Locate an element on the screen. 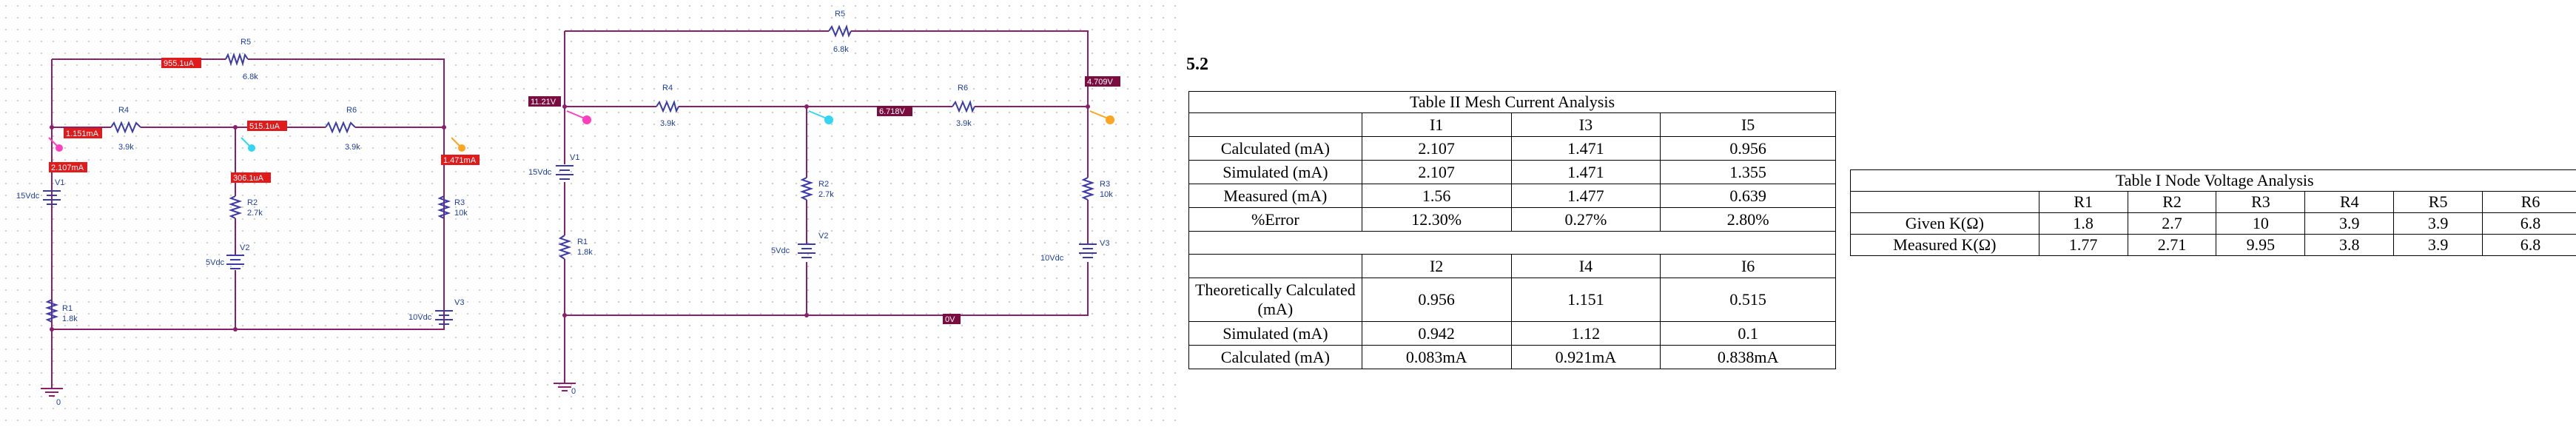  table-cell: 0.942 is located at coordinates (1436, 334).